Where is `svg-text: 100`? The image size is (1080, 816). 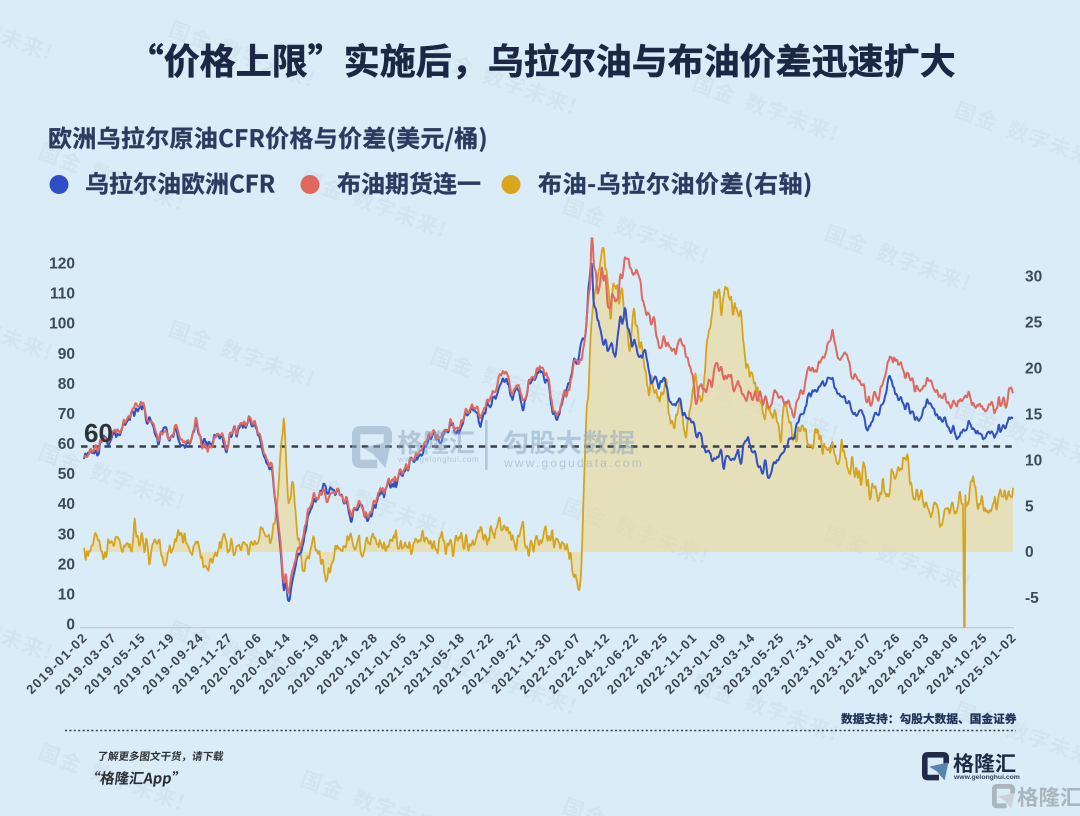 svg-text: 100 is located at coordinates (62, 324).